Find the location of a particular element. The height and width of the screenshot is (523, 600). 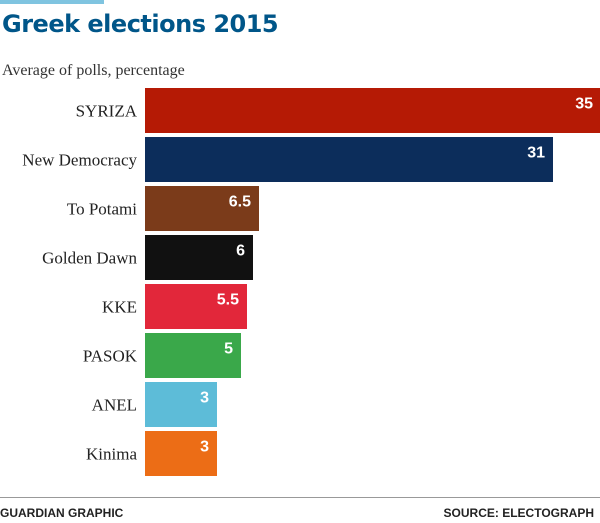

bar-pasok is located at coordinates (193, 355).